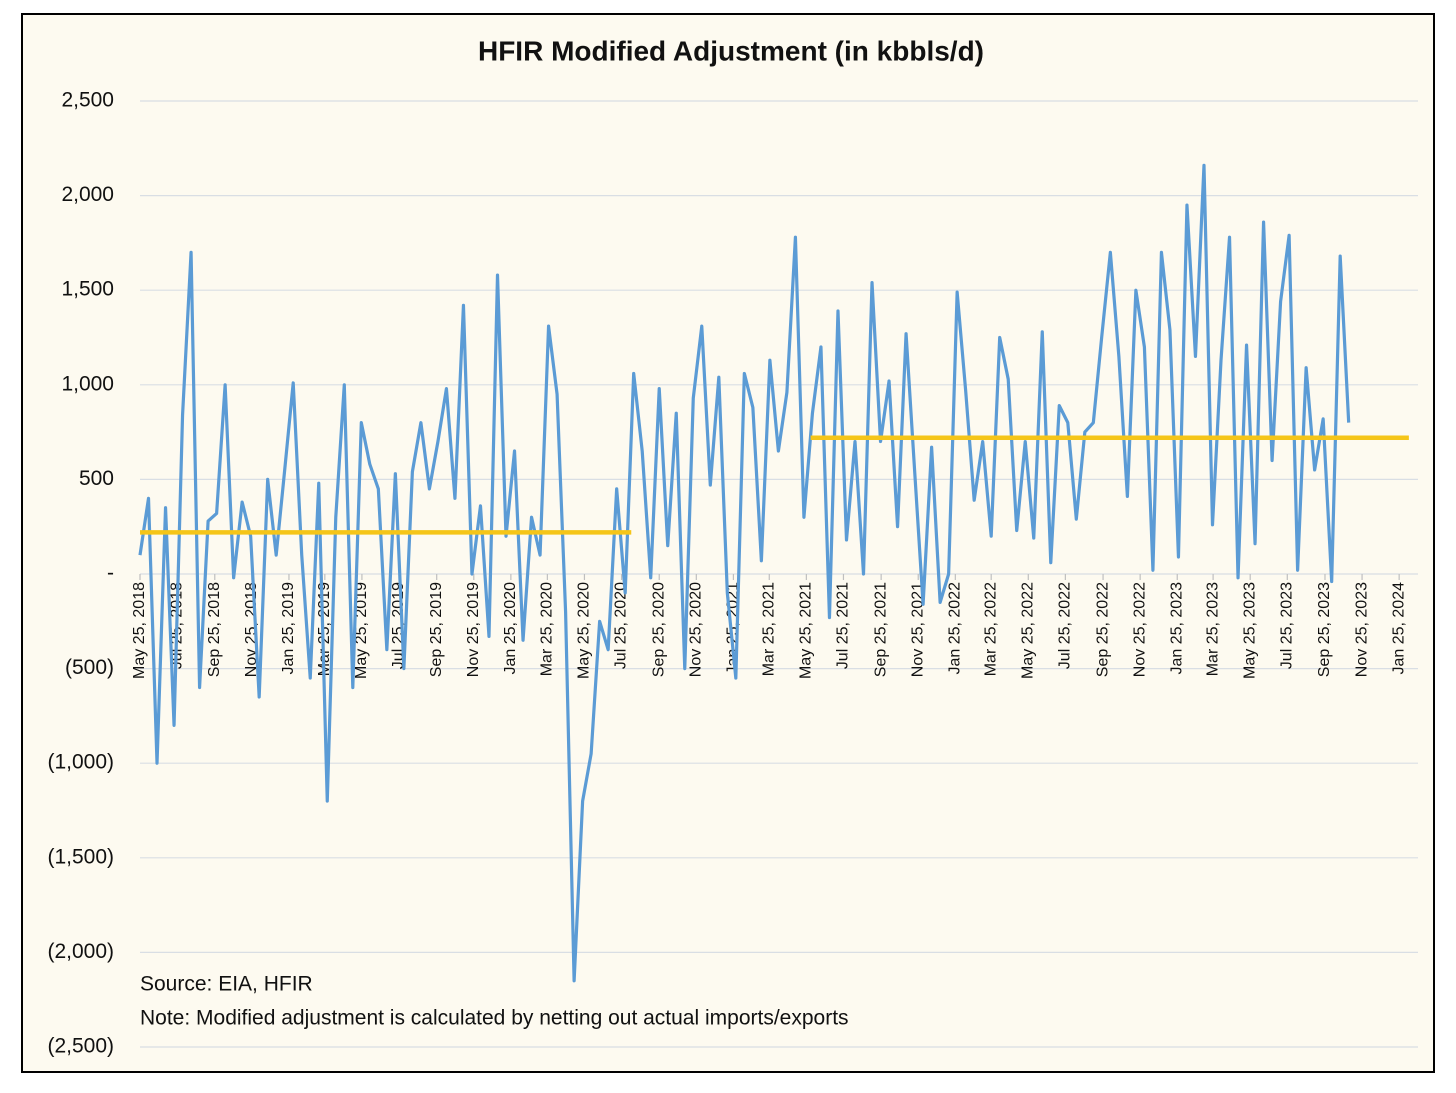 This screenshot has height=1093, width=1456. Describe the element at coordinates (843, 625) in the screenshot. I see `x-tick-label: Jul 25, 2021` at that location.